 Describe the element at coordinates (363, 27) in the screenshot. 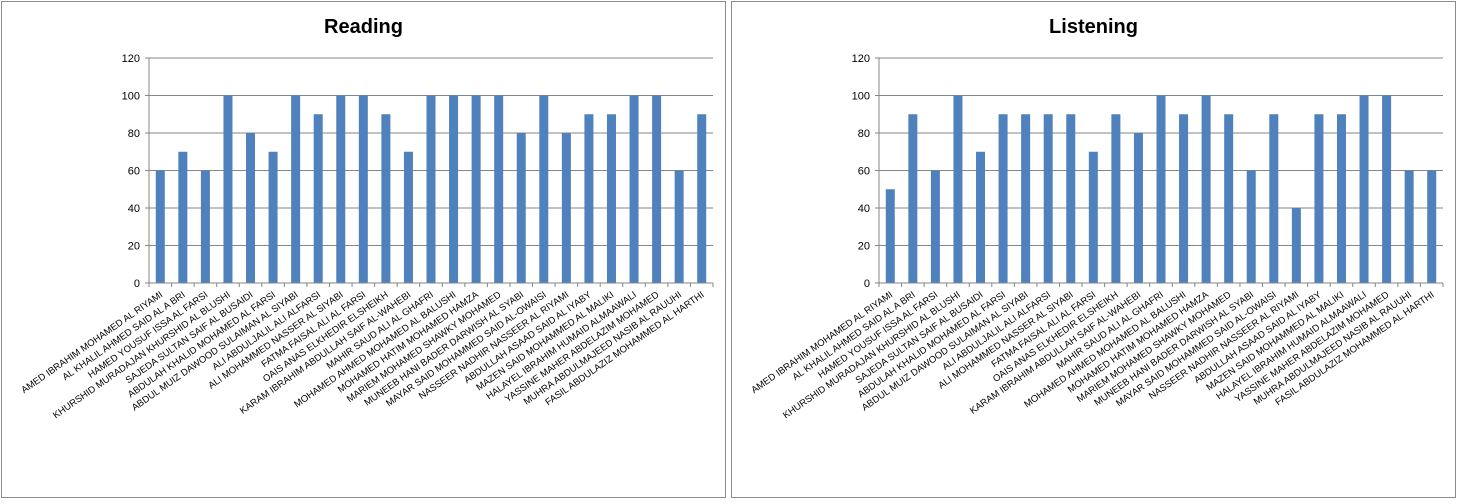

I see `chart-title: Reading` at that location.